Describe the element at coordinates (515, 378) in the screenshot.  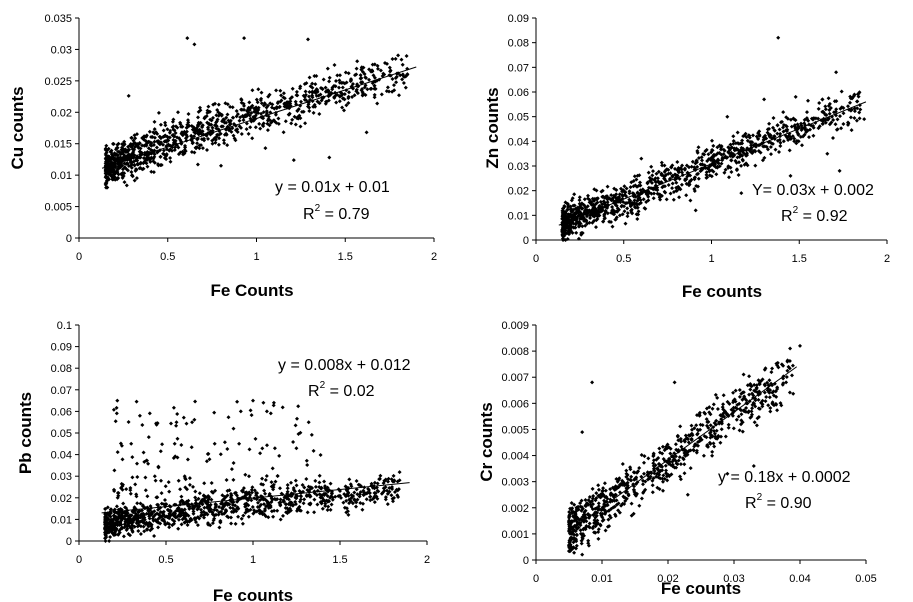
I see `y-tick-label: 0.007` at that location.